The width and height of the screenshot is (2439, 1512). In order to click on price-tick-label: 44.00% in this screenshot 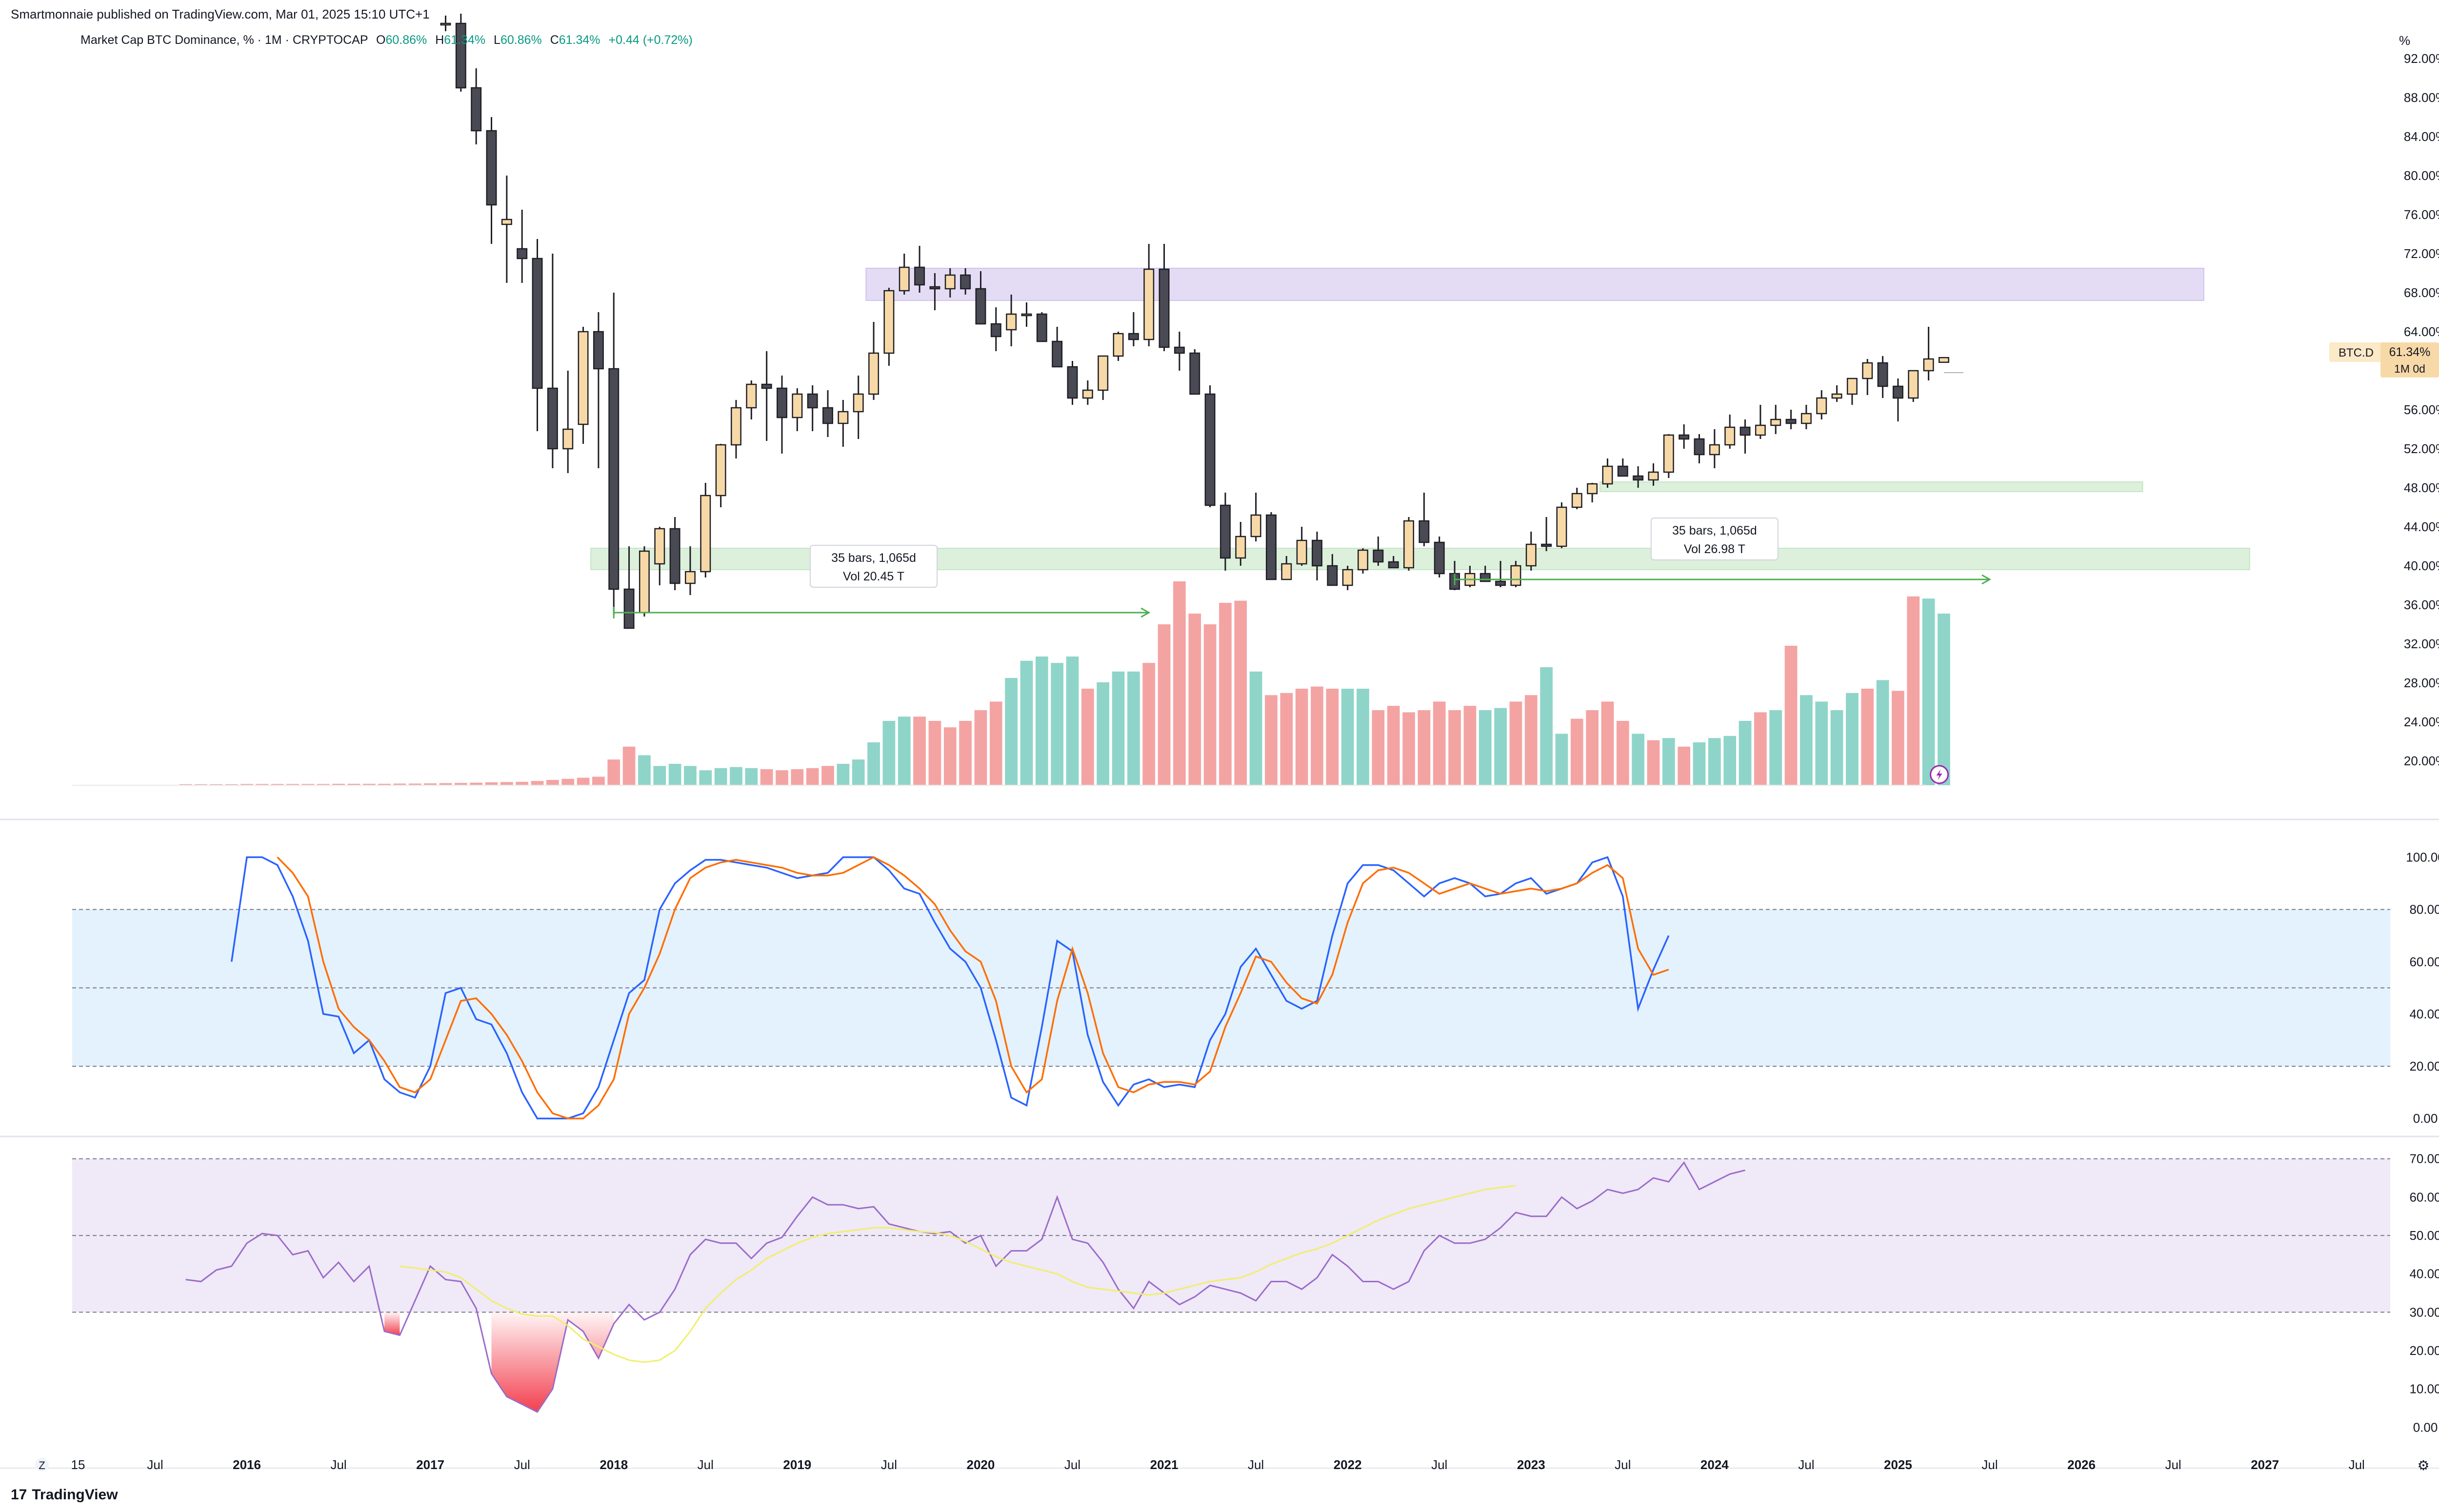, I will do `click(2422, 526)`.